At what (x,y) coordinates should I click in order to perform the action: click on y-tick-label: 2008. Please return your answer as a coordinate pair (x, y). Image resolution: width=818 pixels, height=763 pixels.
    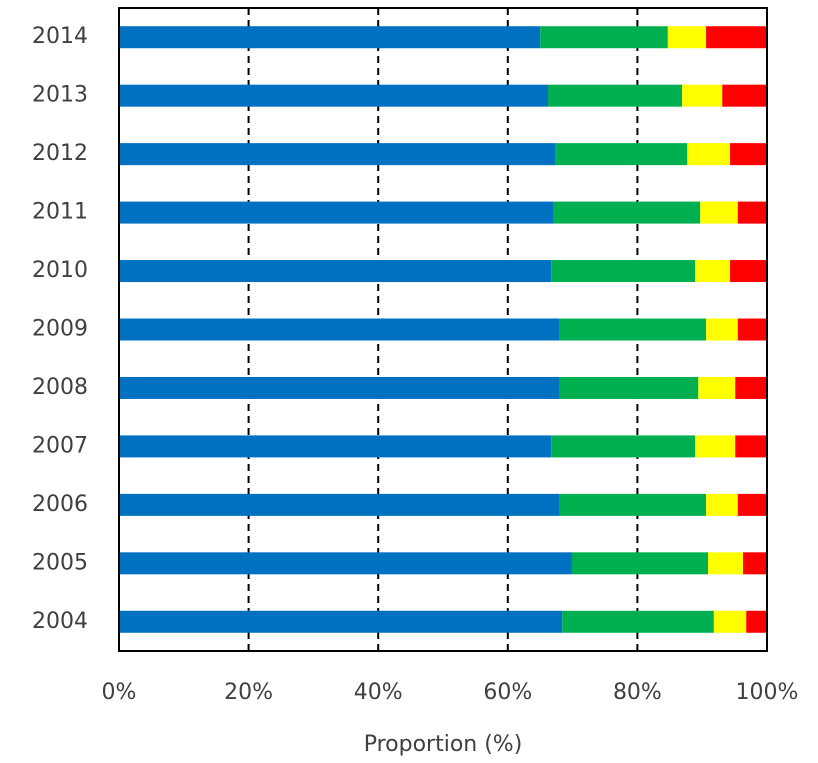
    Looking at the image, I should click on (60, 387).